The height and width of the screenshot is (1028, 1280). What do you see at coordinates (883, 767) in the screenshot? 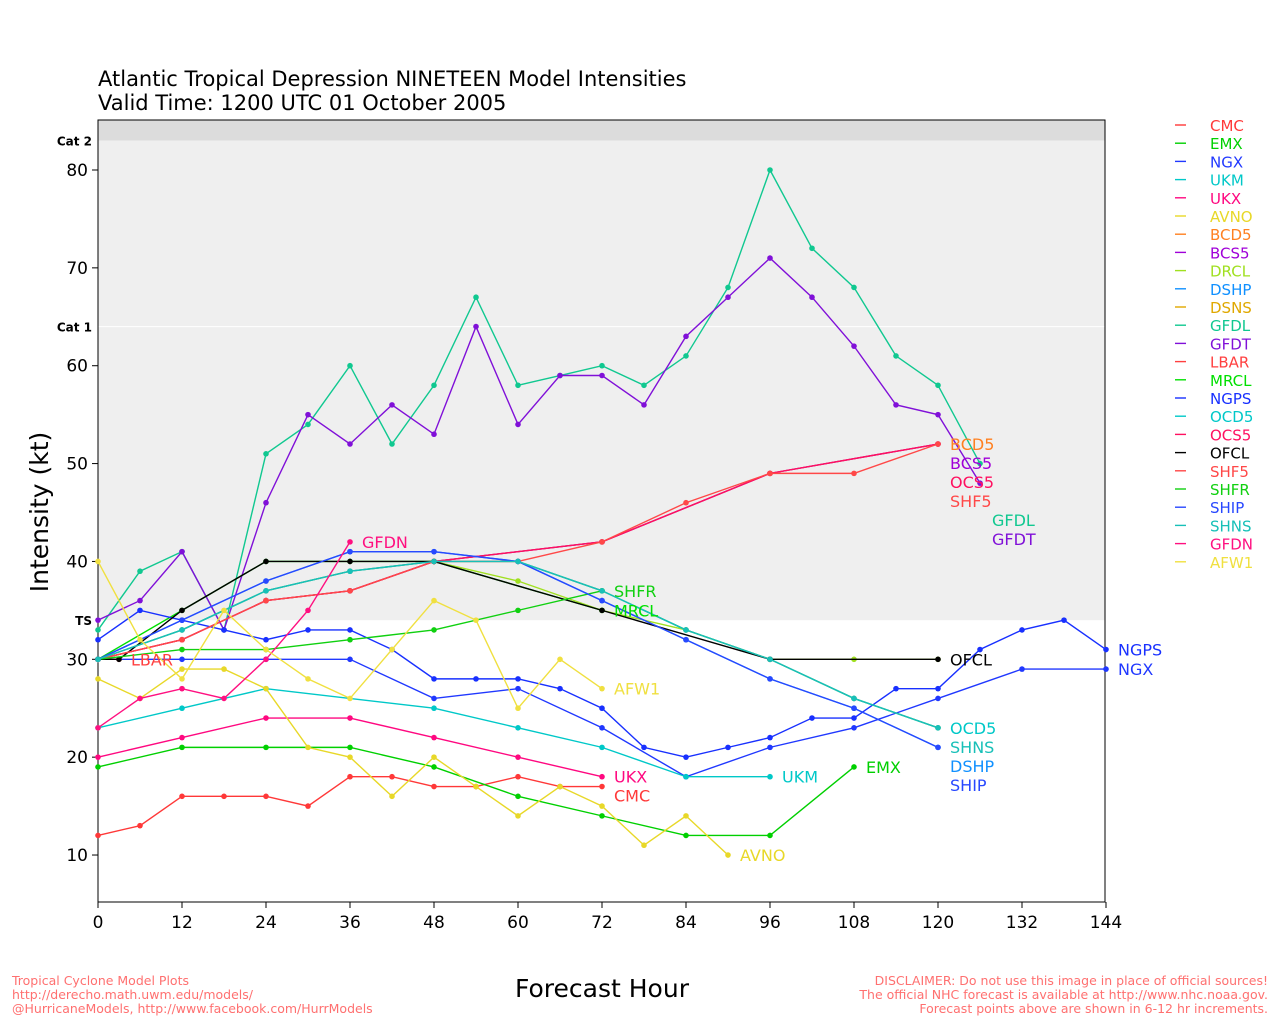
I see `end-label-emx: EMX` at bounding box center [883, 767].